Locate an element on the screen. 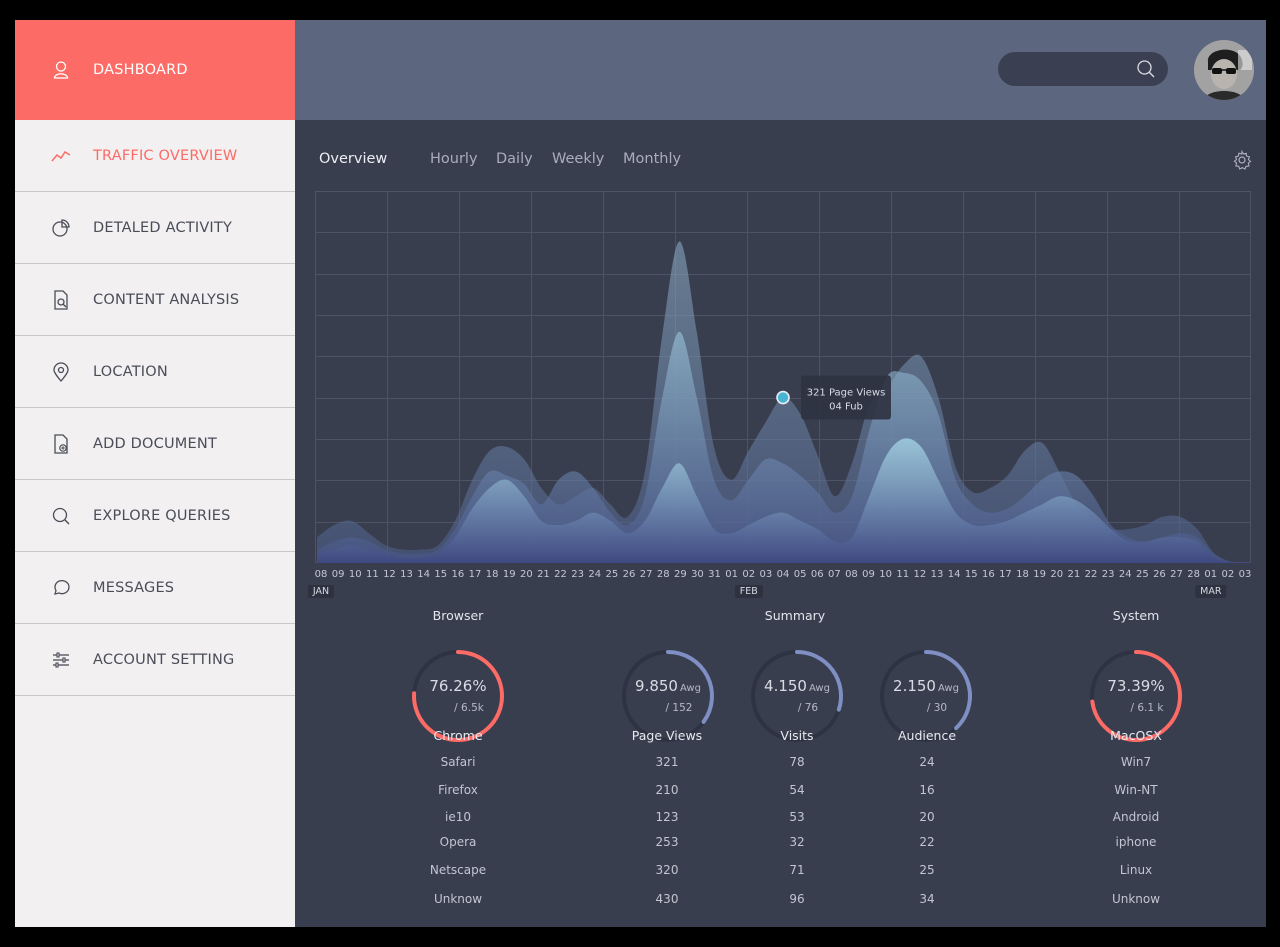  x-tick-label: 09 is located at coordinates (338, 574).